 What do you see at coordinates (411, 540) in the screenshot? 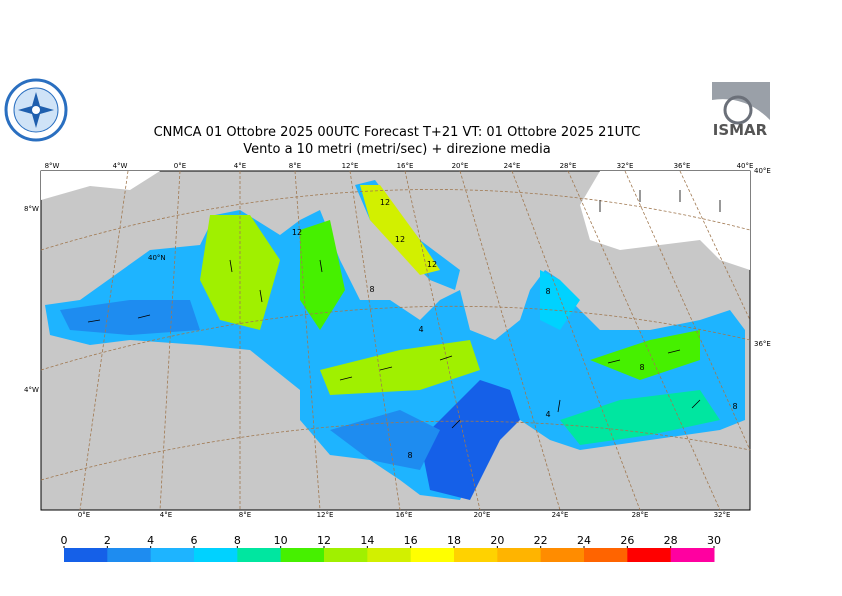
I see `colorbar-tick-label: 16` at bounding box center [411, 540].